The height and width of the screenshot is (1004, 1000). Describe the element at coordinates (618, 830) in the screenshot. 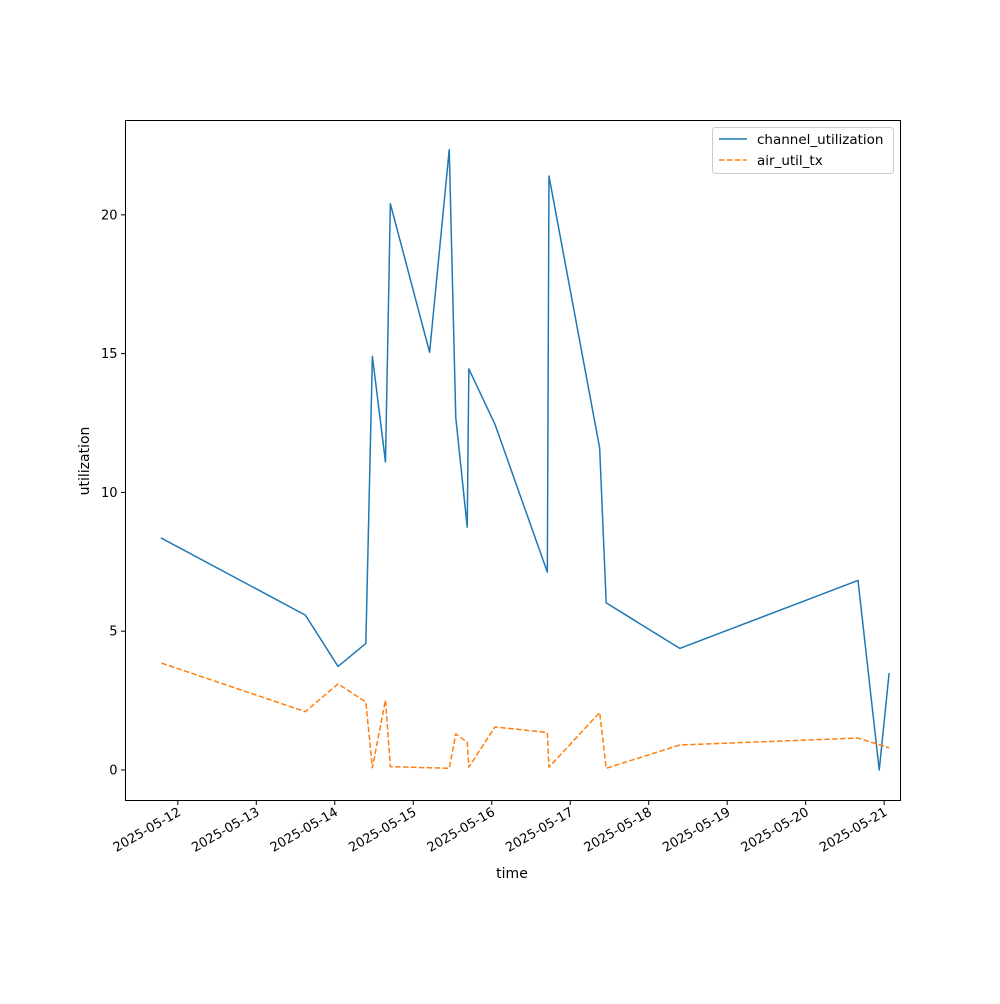

I see `x-tick-label-2025-05-18: 2025-05-18` at that location.